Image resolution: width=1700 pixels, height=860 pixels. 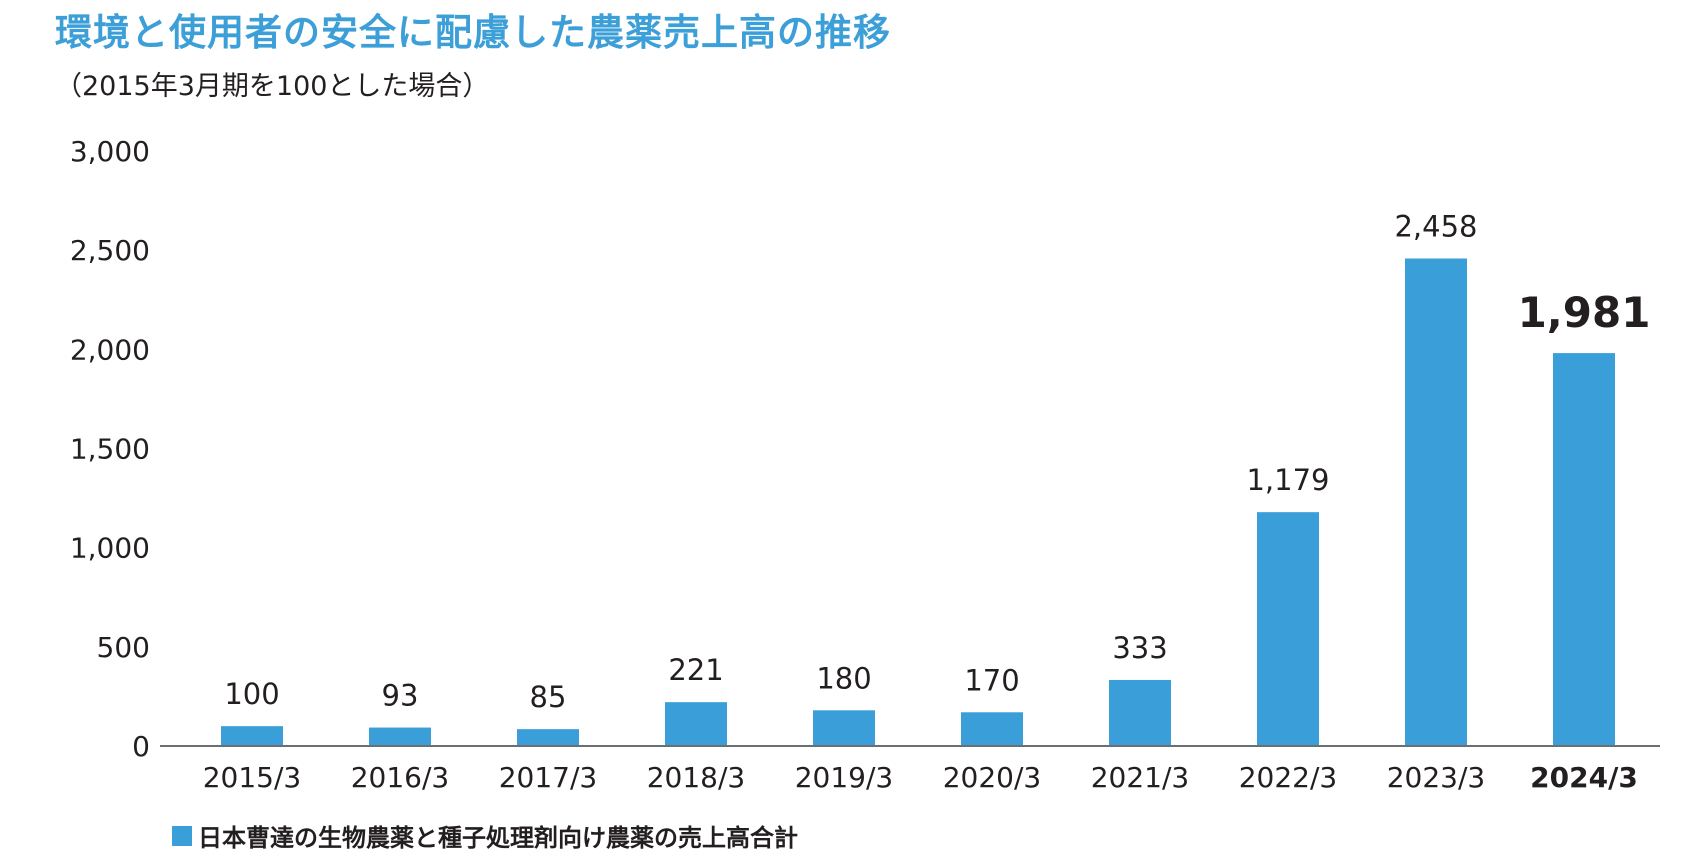 I want to click on y-tick-label: 1,500, so click(x=110, y=449).